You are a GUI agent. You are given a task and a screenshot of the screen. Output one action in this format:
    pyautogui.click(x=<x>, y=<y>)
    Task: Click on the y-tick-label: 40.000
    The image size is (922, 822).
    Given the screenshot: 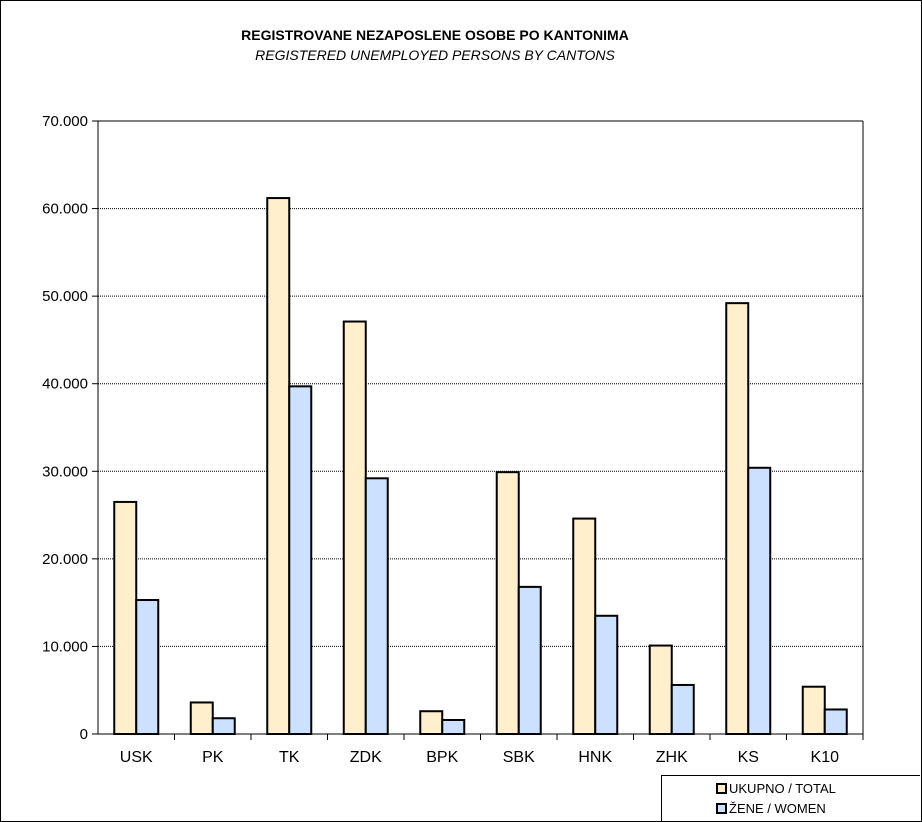 What is the action you would take?
    pyautogui.click(x=65, y=384)
    